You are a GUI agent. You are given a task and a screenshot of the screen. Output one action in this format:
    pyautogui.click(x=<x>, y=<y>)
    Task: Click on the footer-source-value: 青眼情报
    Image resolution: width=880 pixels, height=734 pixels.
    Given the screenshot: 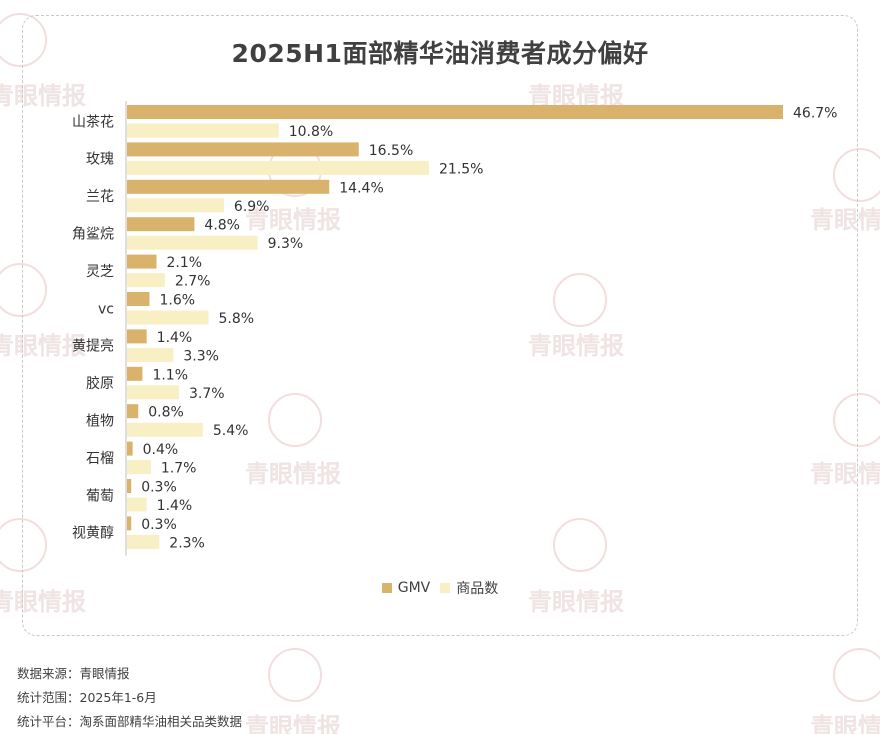 What is the action you would take?
    pyautogui.click(x=104, y=673)
    